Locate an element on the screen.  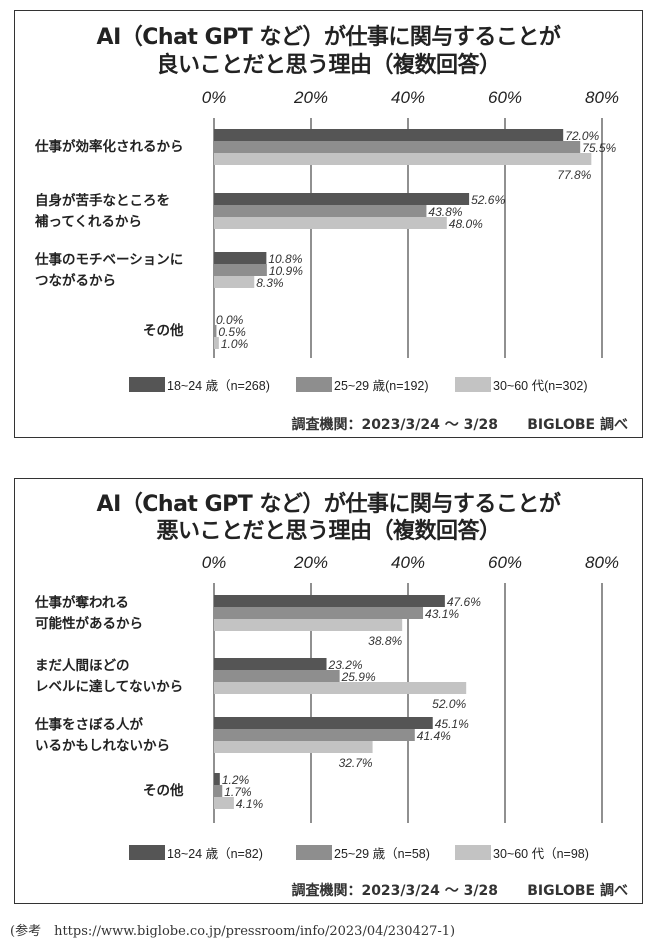
legend-label: 30~60 代（n=98) is located at coordinates (541, 854).